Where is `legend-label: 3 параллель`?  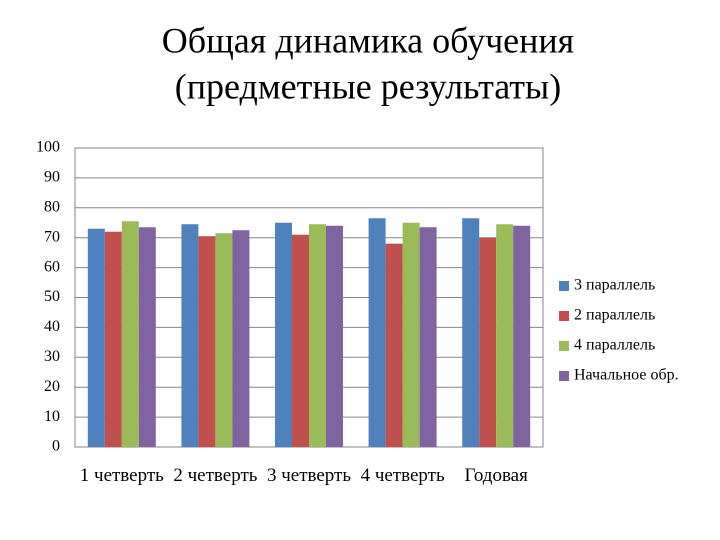 legend-label: 3 параллель is located at coordinates (614, 285).